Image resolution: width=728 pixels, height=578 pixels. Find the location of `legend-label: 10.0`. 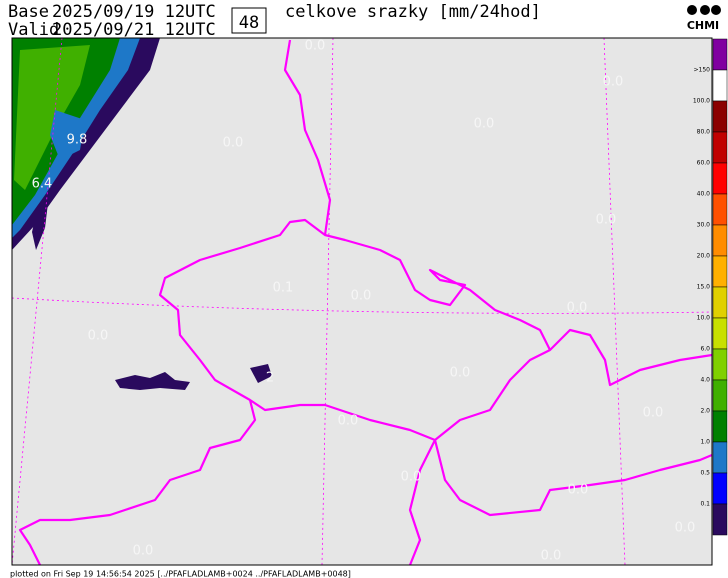

legend-label: 10.0 is located at coordinates (704, 318).